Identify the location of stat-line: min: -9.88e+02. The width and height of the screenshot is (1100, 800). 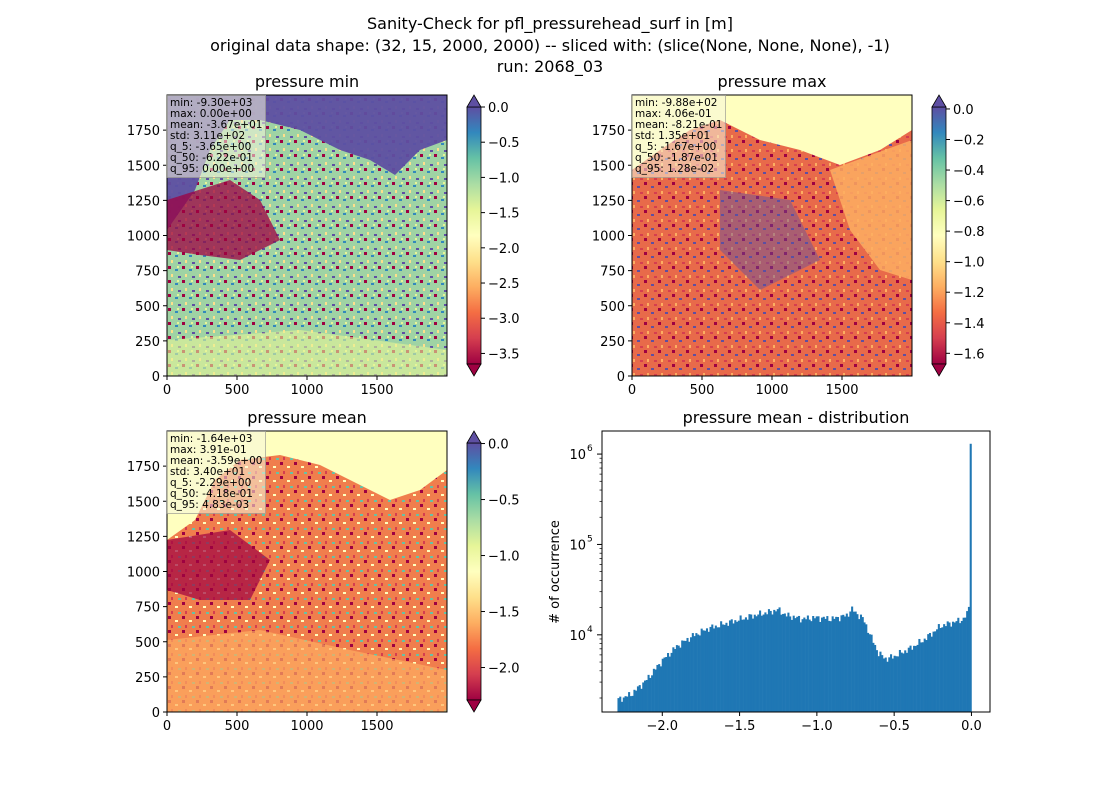
(676, 103).